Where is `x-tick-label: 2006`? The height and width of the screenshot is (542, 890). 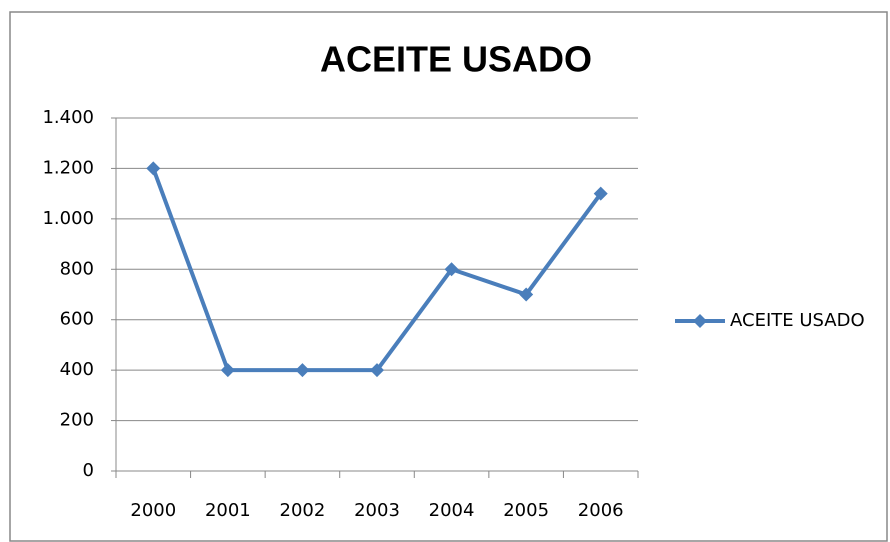 x-tick-label: 2006 is located at coordinates (601, 510).